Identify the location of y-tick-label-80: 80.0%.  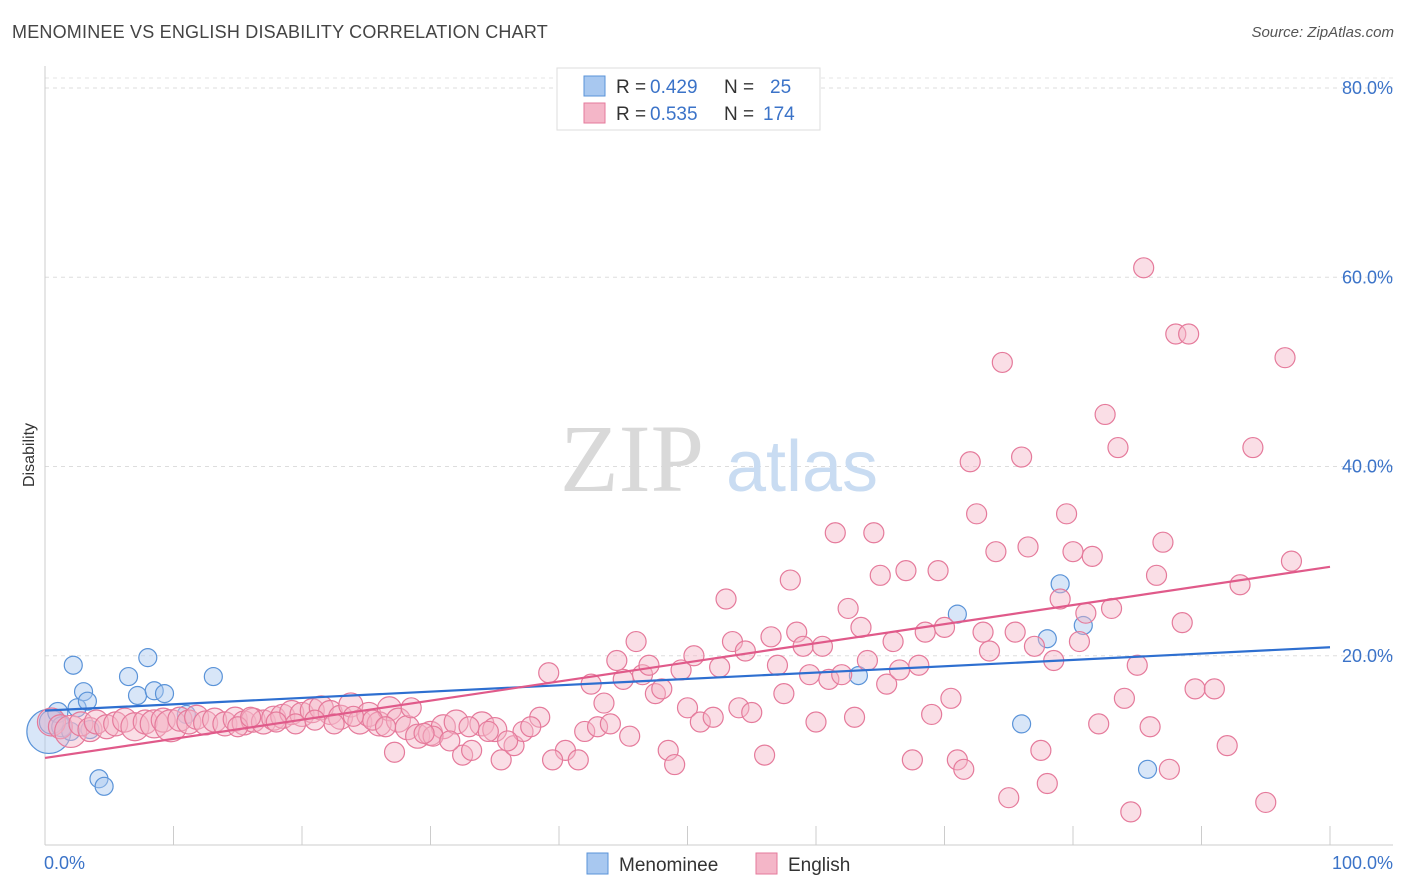
(1367, 88).